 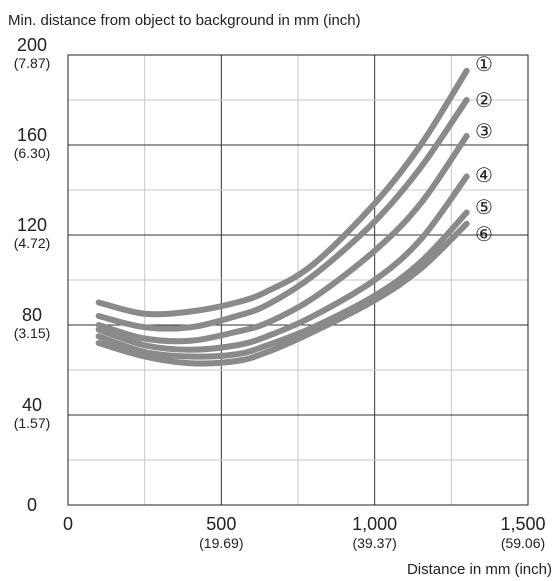 I want to click on y-tick-label: 160, so click(x=32, y=135).